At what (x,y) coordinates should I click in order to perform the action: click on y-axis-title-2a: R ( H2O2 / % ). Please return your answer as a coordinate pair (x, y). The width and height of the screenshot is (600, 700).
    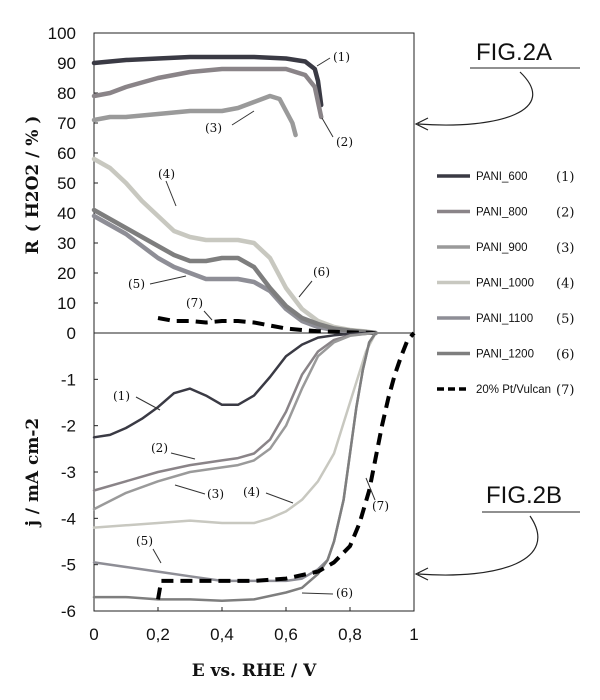
    Looking at the image, I should click on (33, 185).